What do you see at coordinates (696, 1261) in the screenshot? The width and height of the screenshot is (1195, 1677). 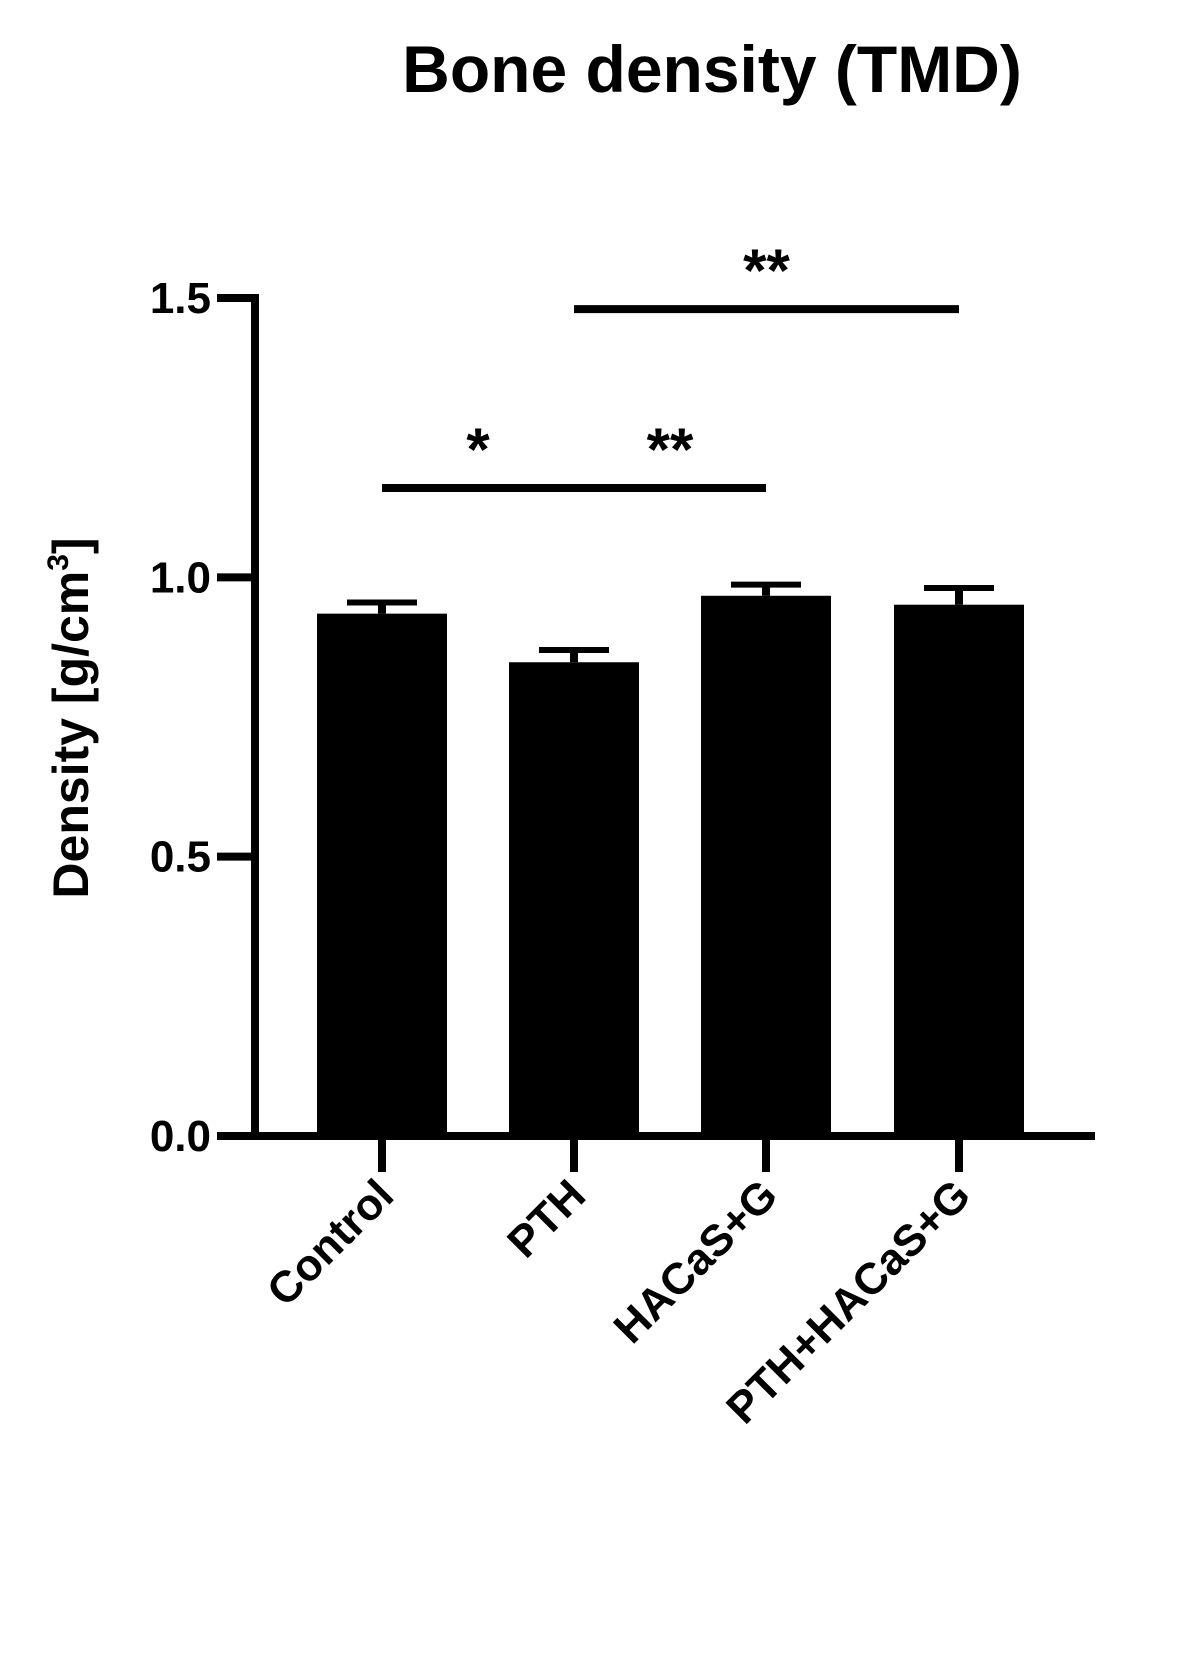 I see `x-category-label: HACaS+G` at bounding box center [696, 1261].